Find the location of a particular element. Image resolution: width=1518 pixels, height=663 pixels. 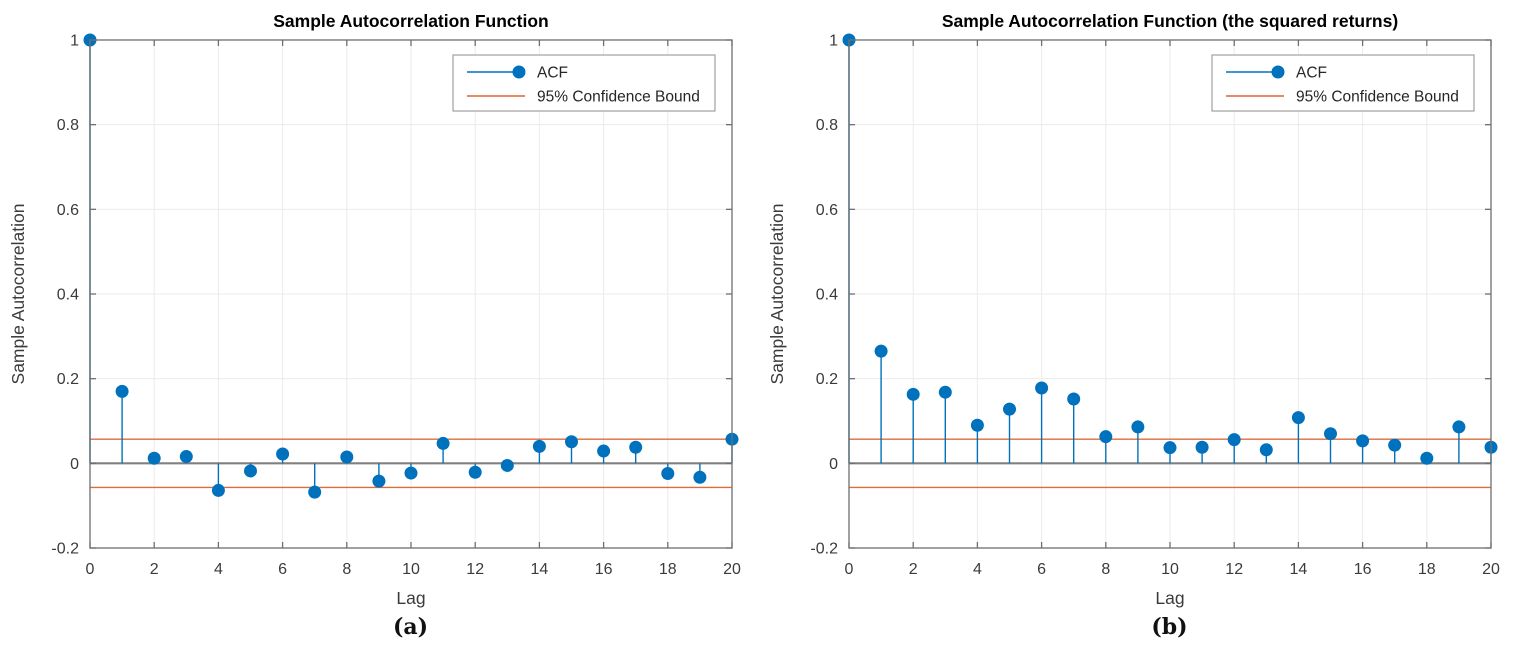

caption-a: (a) is located at coordinates (410, 627).